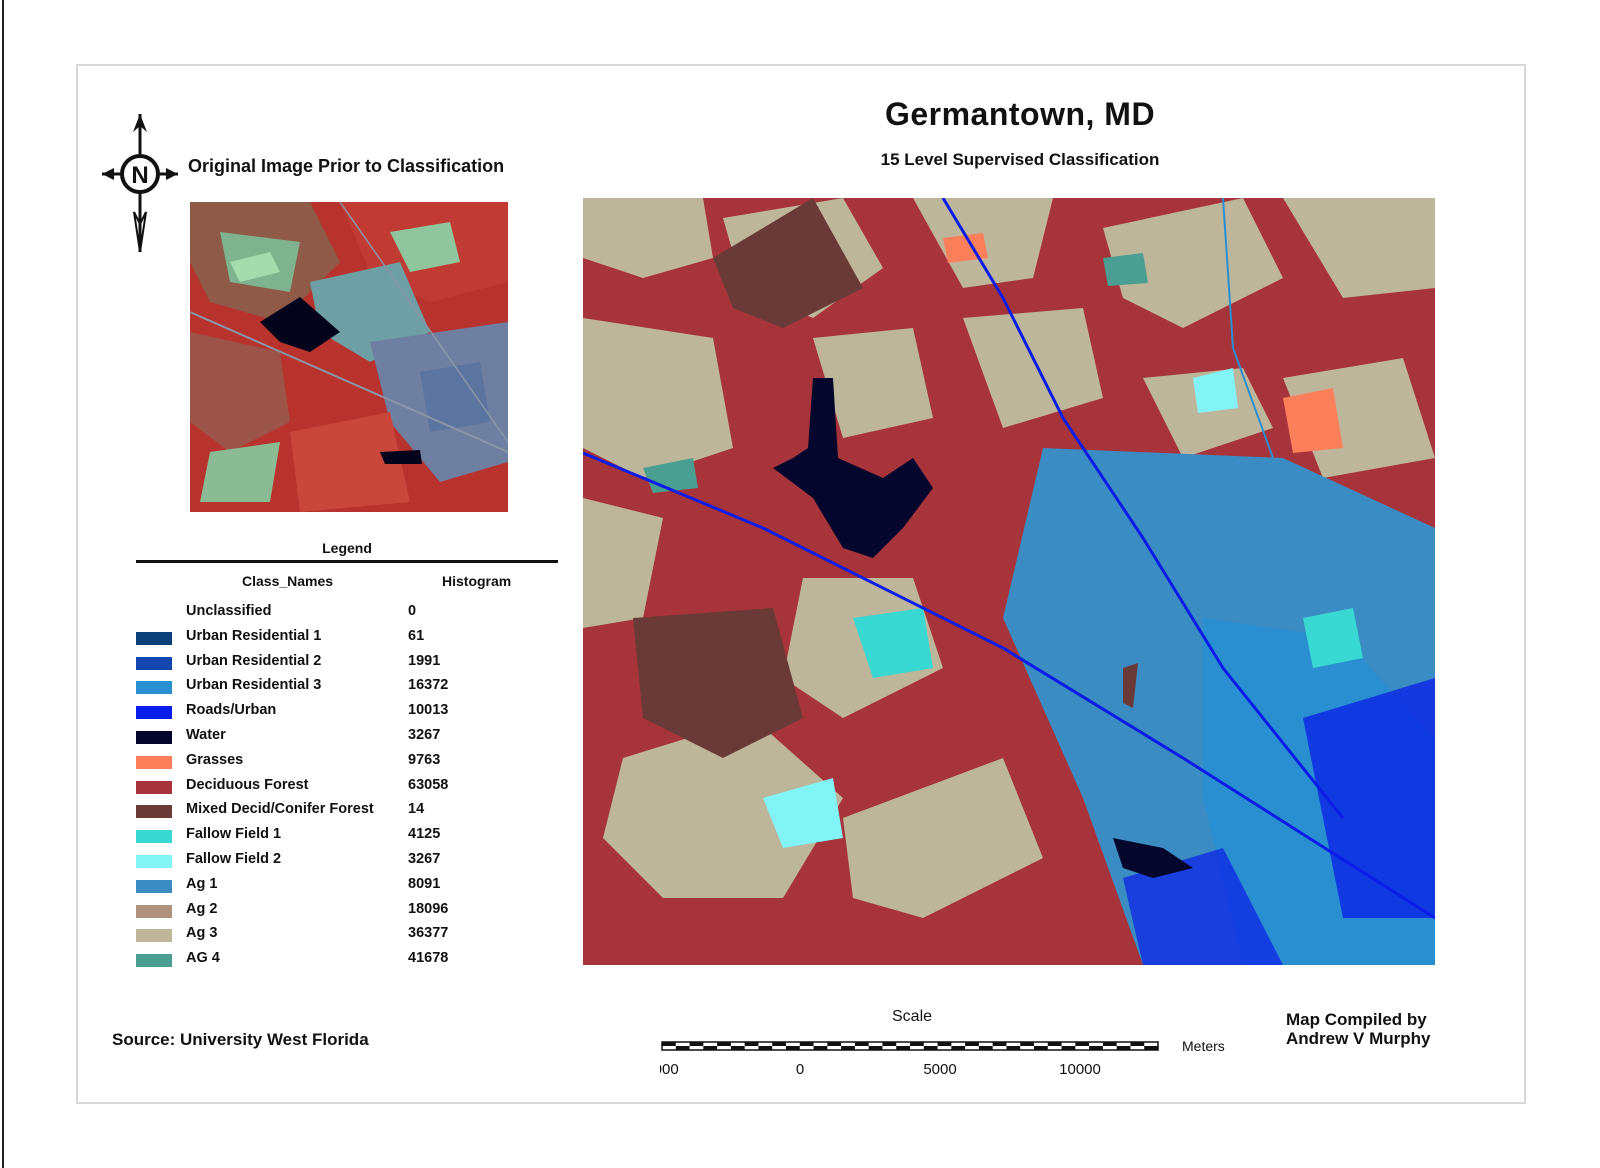  I want to click on source-credit: Source: University West Florida, so click(240, 1039).